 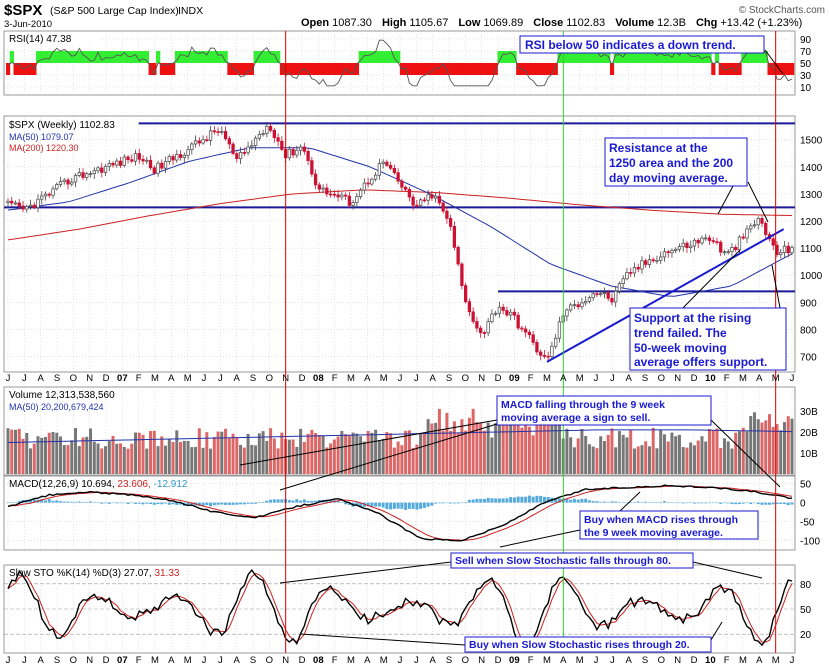 I want to click on macd-sell-line-2: moving average a sign to sell., so click(x=575, y=418).